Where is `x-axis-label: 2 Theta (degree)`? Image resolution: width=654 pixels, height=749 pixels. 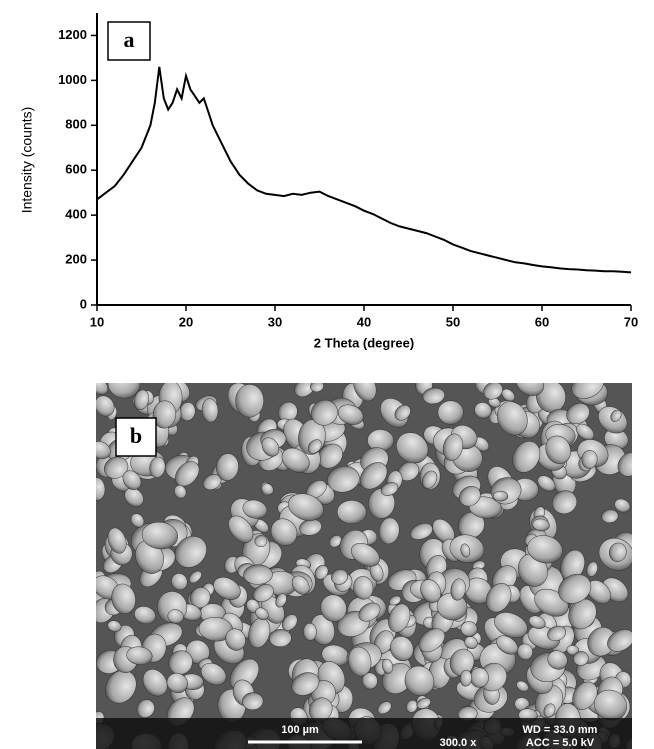 x-axis-label: 2 Theta (degree) is located at coordinates (364, 342).